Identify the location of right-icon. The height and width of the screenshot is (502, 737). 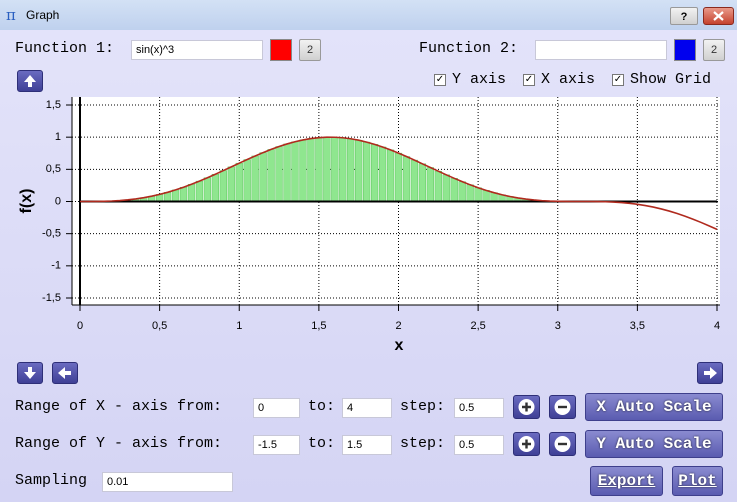
(710, 373).